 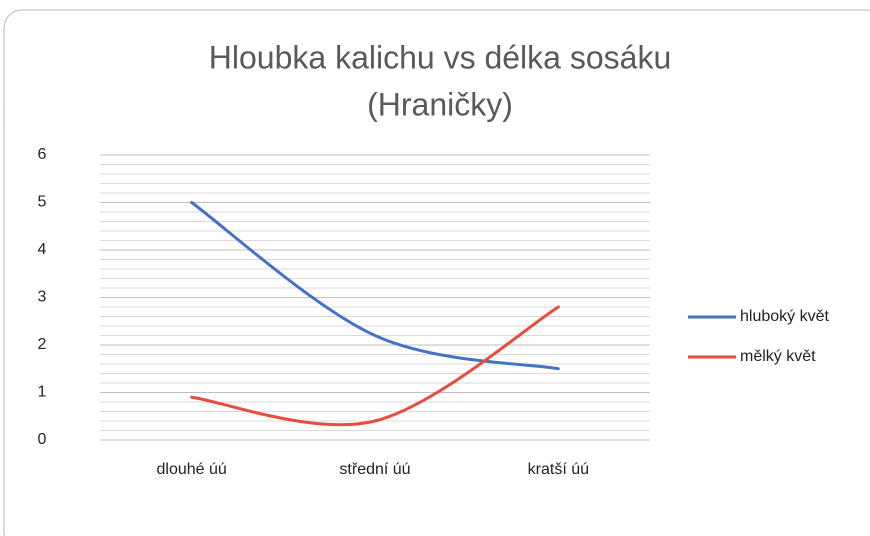 I want to click on legend-label: hluboký květ, so click(x=784, y=316).